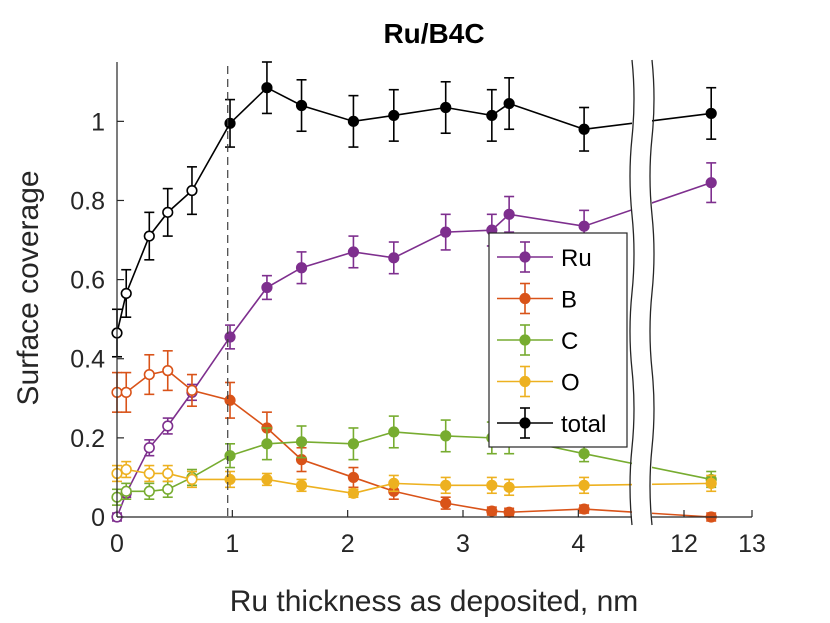 The image size is (830, 623). Describe the element at coordinates (583, 424) in the screenshot. I see `legend-label: total` at that location.